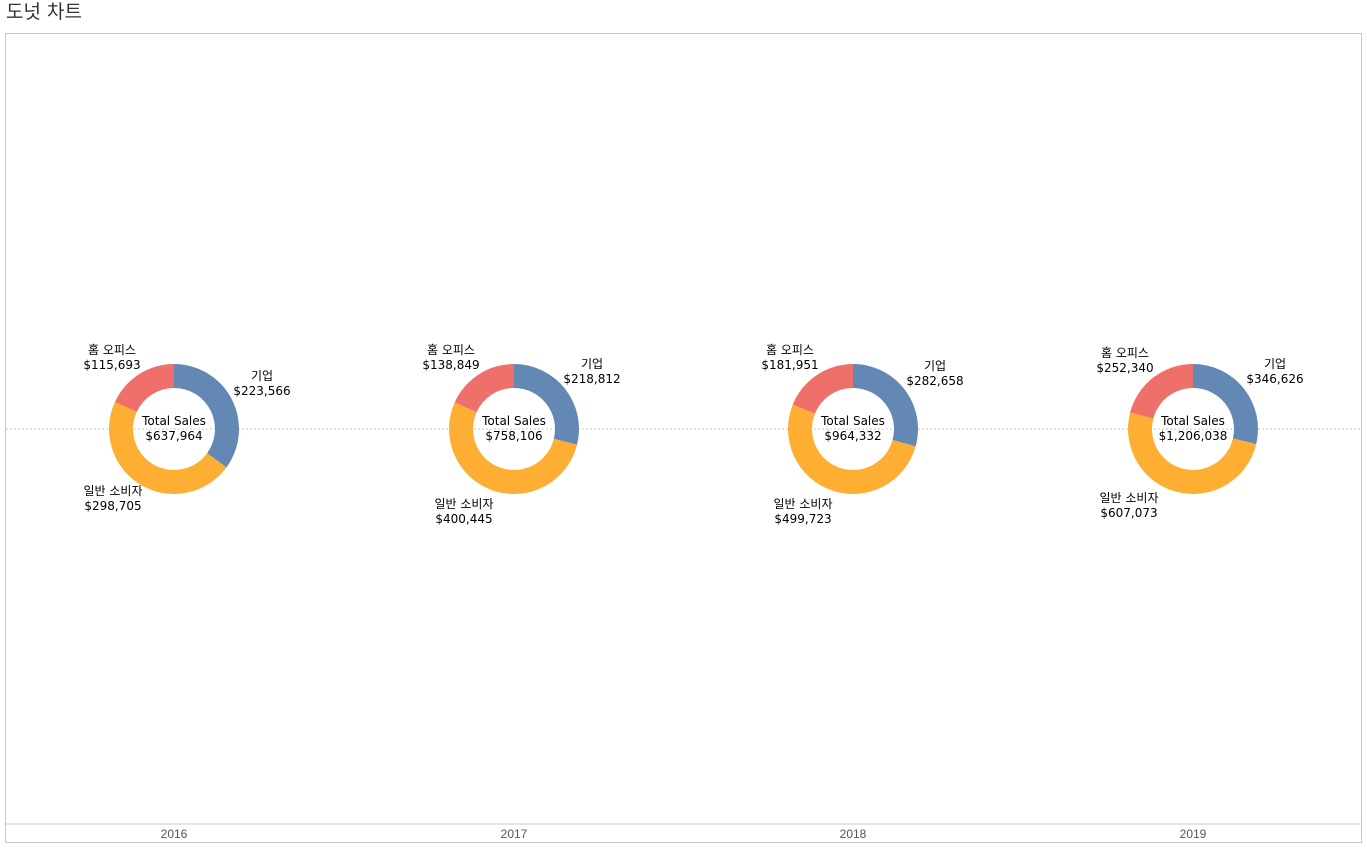  What do you see at coordinates (112, 350) in the screenshot?
I see `segment-name-label-2016: 홈 오피스` at bounding box center [112, 350].